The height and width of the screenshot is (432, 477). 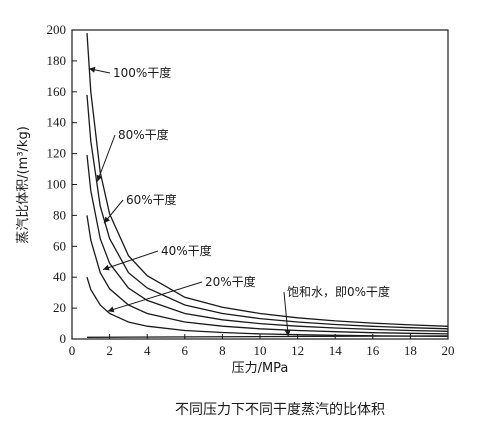 I want to click on y-tick-label: 80, so click(x=59, y=214).